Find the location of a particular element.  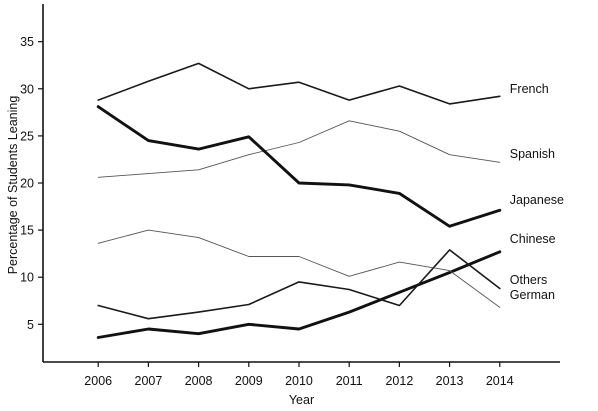

series-label-japanese: Japanese is located at coordinates (537, 200).